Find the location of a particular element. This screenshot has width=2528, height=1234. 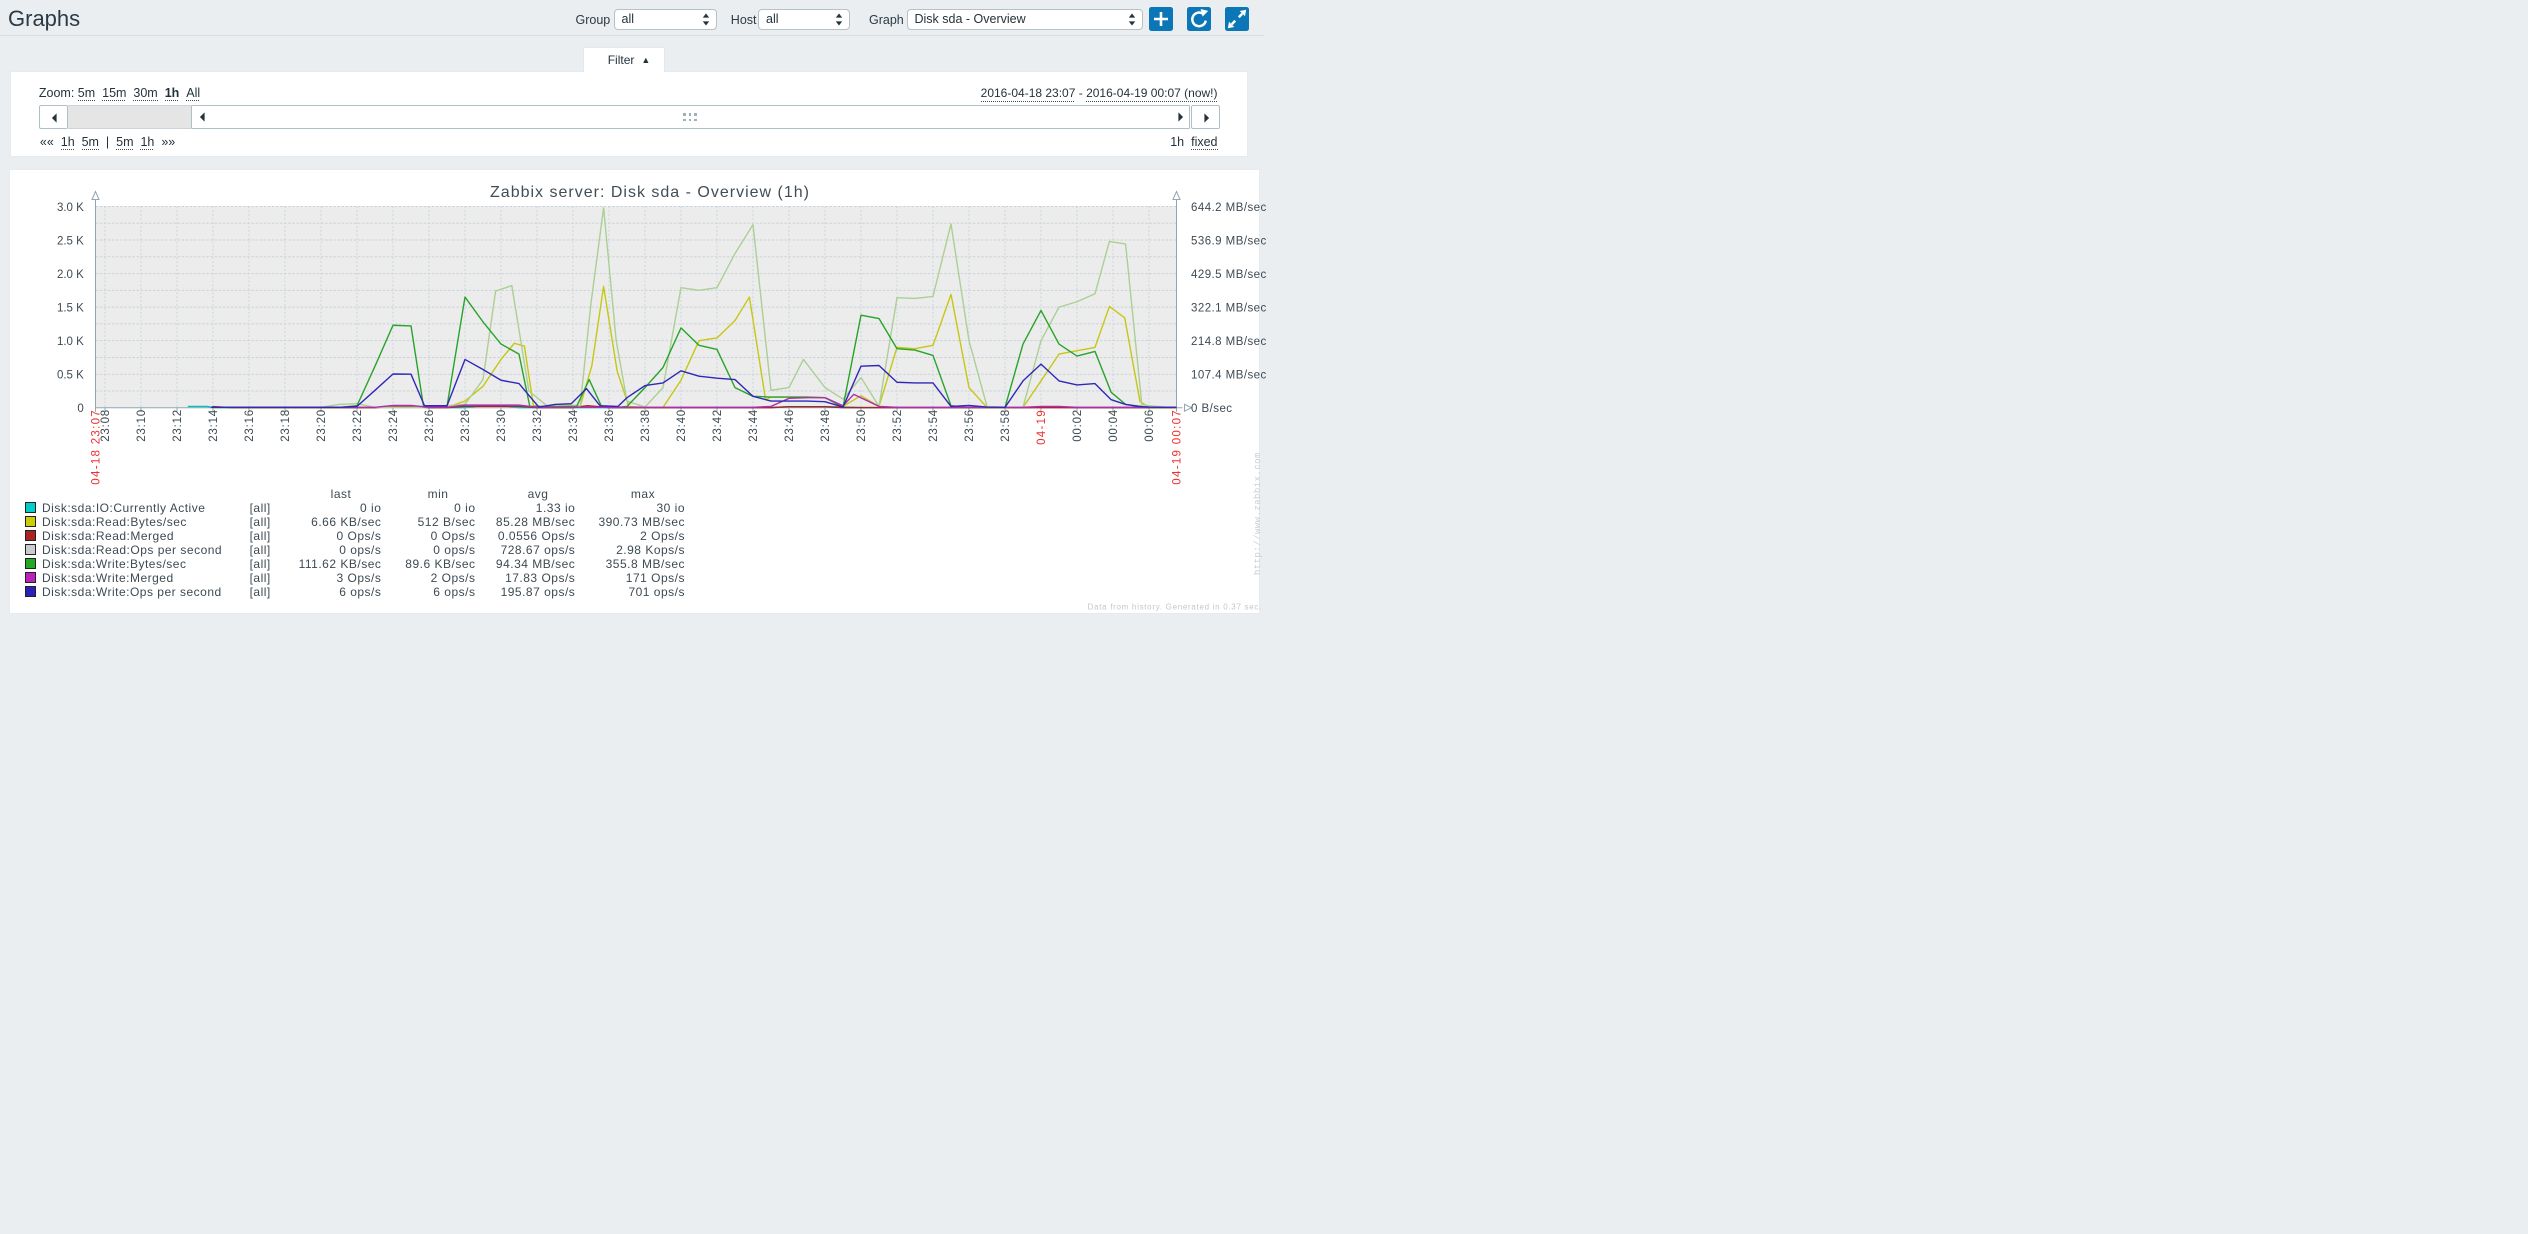

svg-text: 0 is located at coordinates (80, 409).